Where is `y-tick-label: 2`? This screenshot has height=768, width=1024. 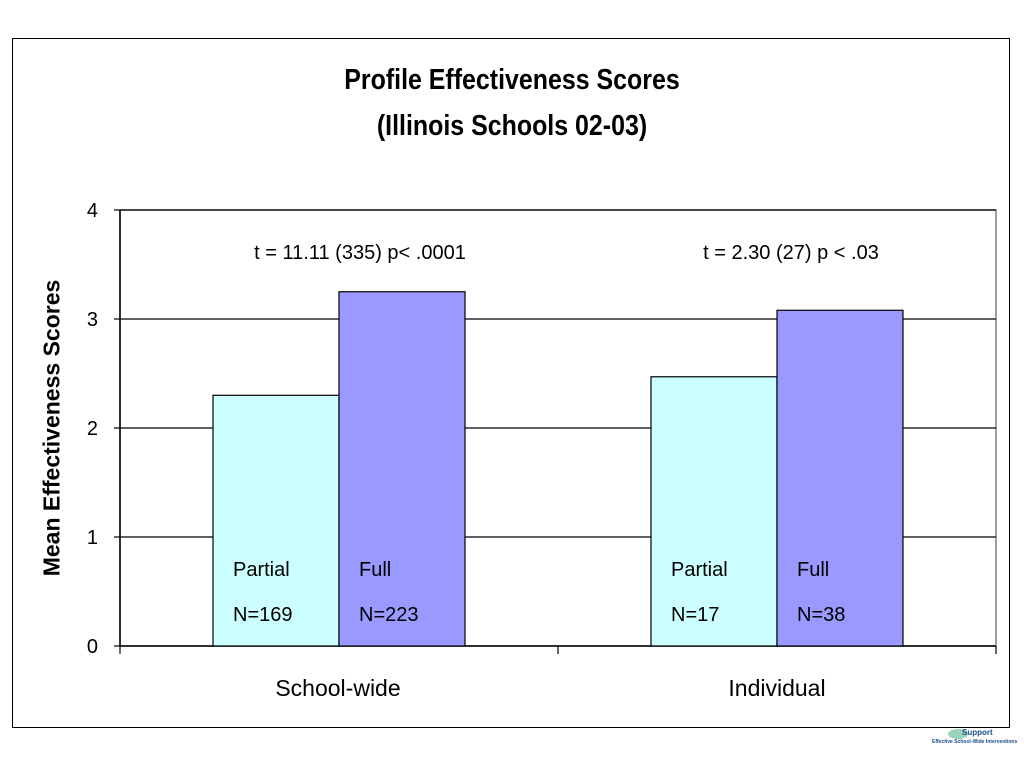 y-tick-label: 2 is located at coordinates (92, 429).